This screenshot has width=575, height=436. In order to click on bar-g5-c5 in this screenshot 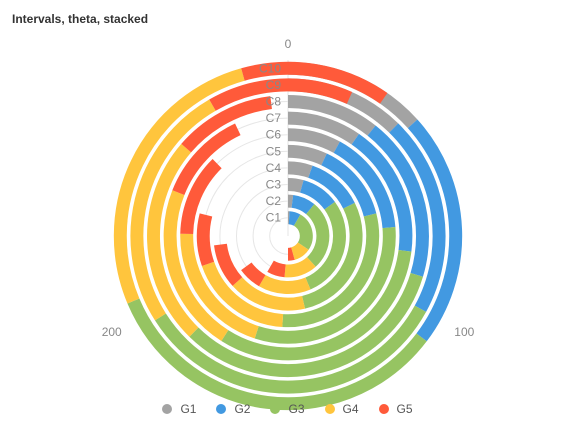, I will do `click(205, 239)`.